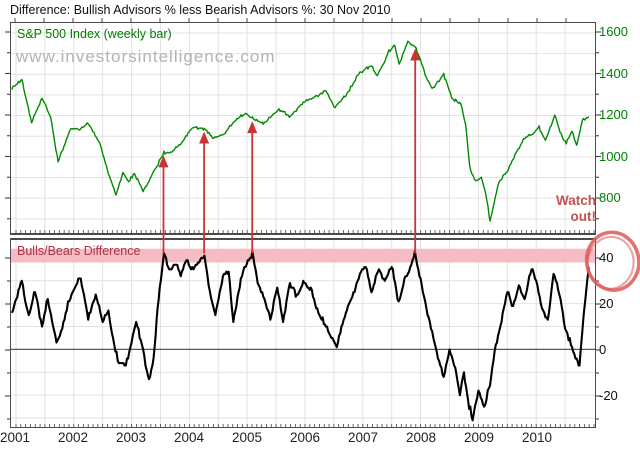 This screenshot has width=640, height=456. What do you see at coordinates (363, 437) in the screenshot?
I see `x-axis-year-label: 2007` at bounding box center [363, 437].